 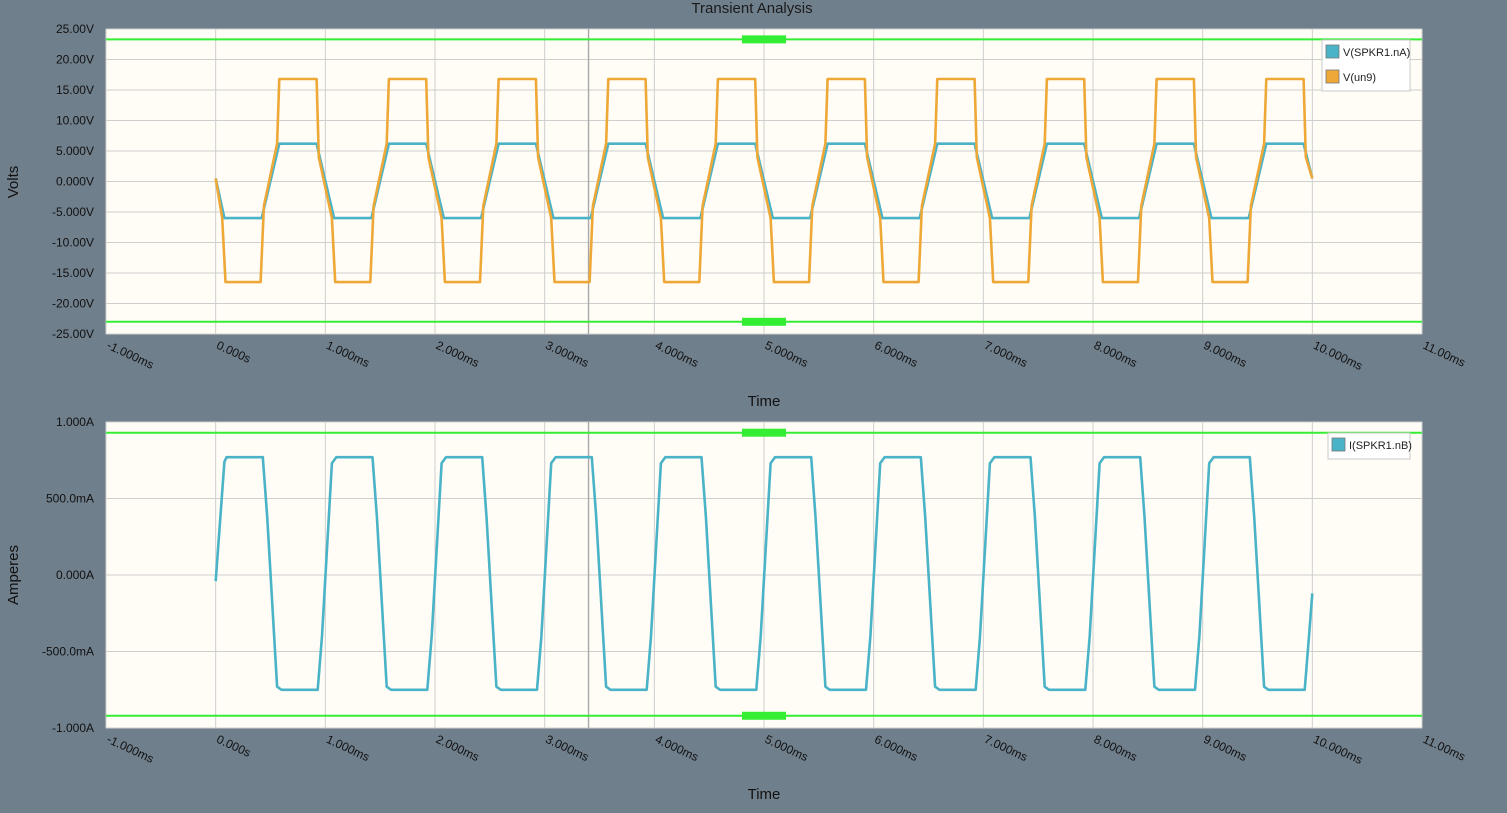 What do you see at coordinates (73, 212) in the screenshot?
I see `y-tick-label: -5.000V` at bounding box center [73, 212].